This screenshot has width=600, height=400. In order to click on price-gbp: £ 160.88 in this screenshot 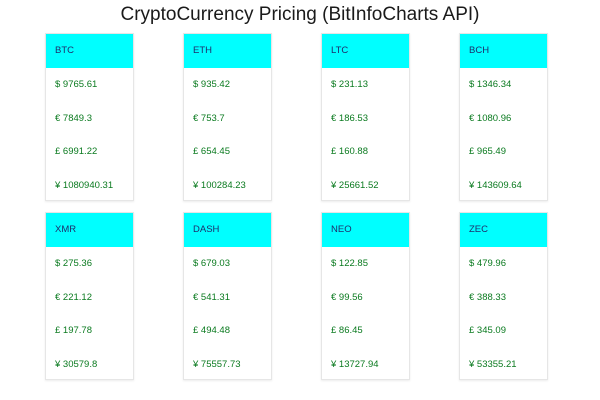, I will do `click(349, 151)`.